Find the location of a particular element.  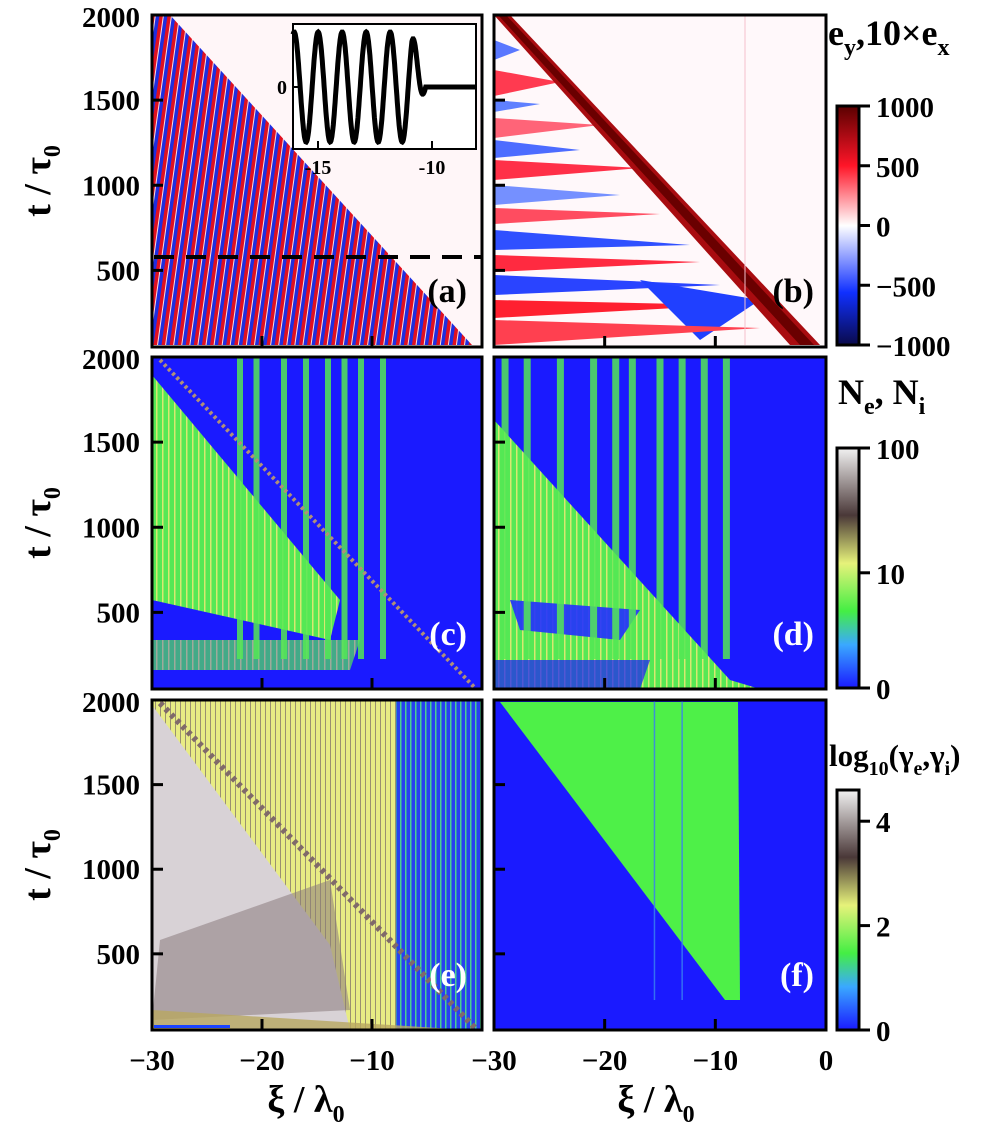

inset: 0 -15 -10 is located at coordinates (377, 101).